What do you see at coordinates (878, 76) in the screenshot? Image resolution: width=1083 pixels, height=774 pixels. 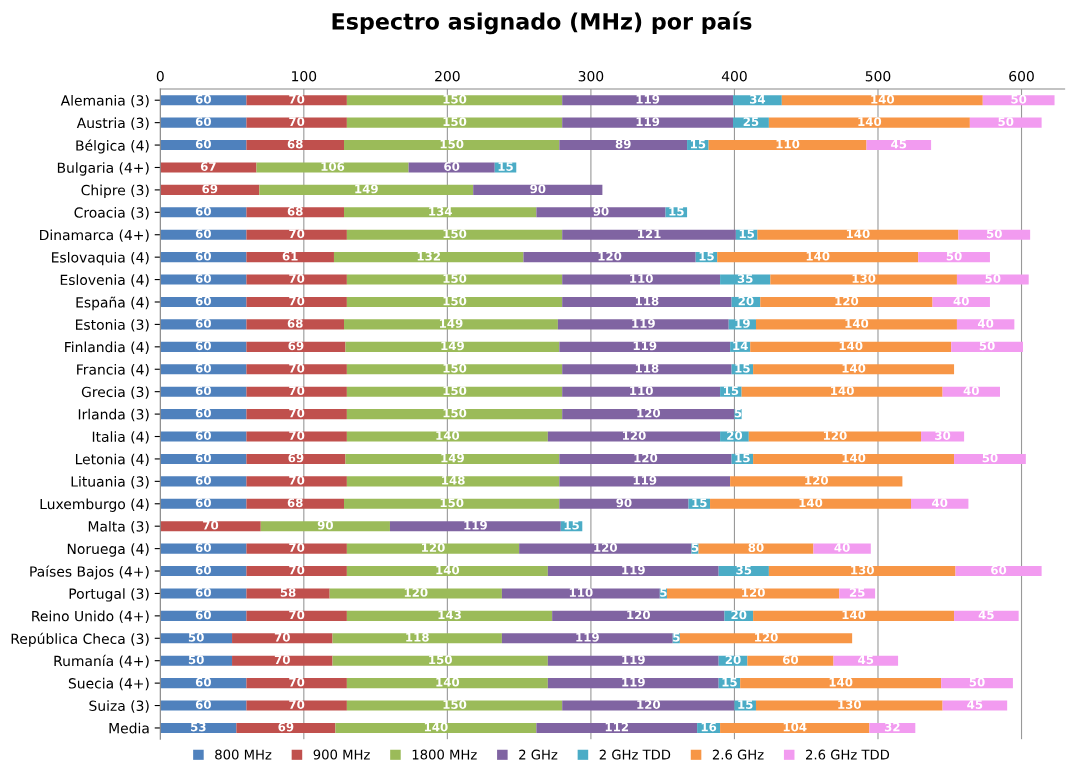 I see `x-tick-label: 500` at bounding box center [878, 76].